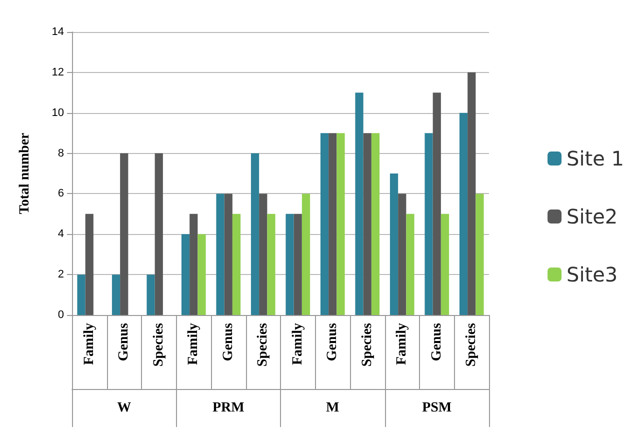 This screenshot has height=433, width=639. Describe the element at coordinates (437, 408) in the screenshot. I see `text: PSM` at that location.